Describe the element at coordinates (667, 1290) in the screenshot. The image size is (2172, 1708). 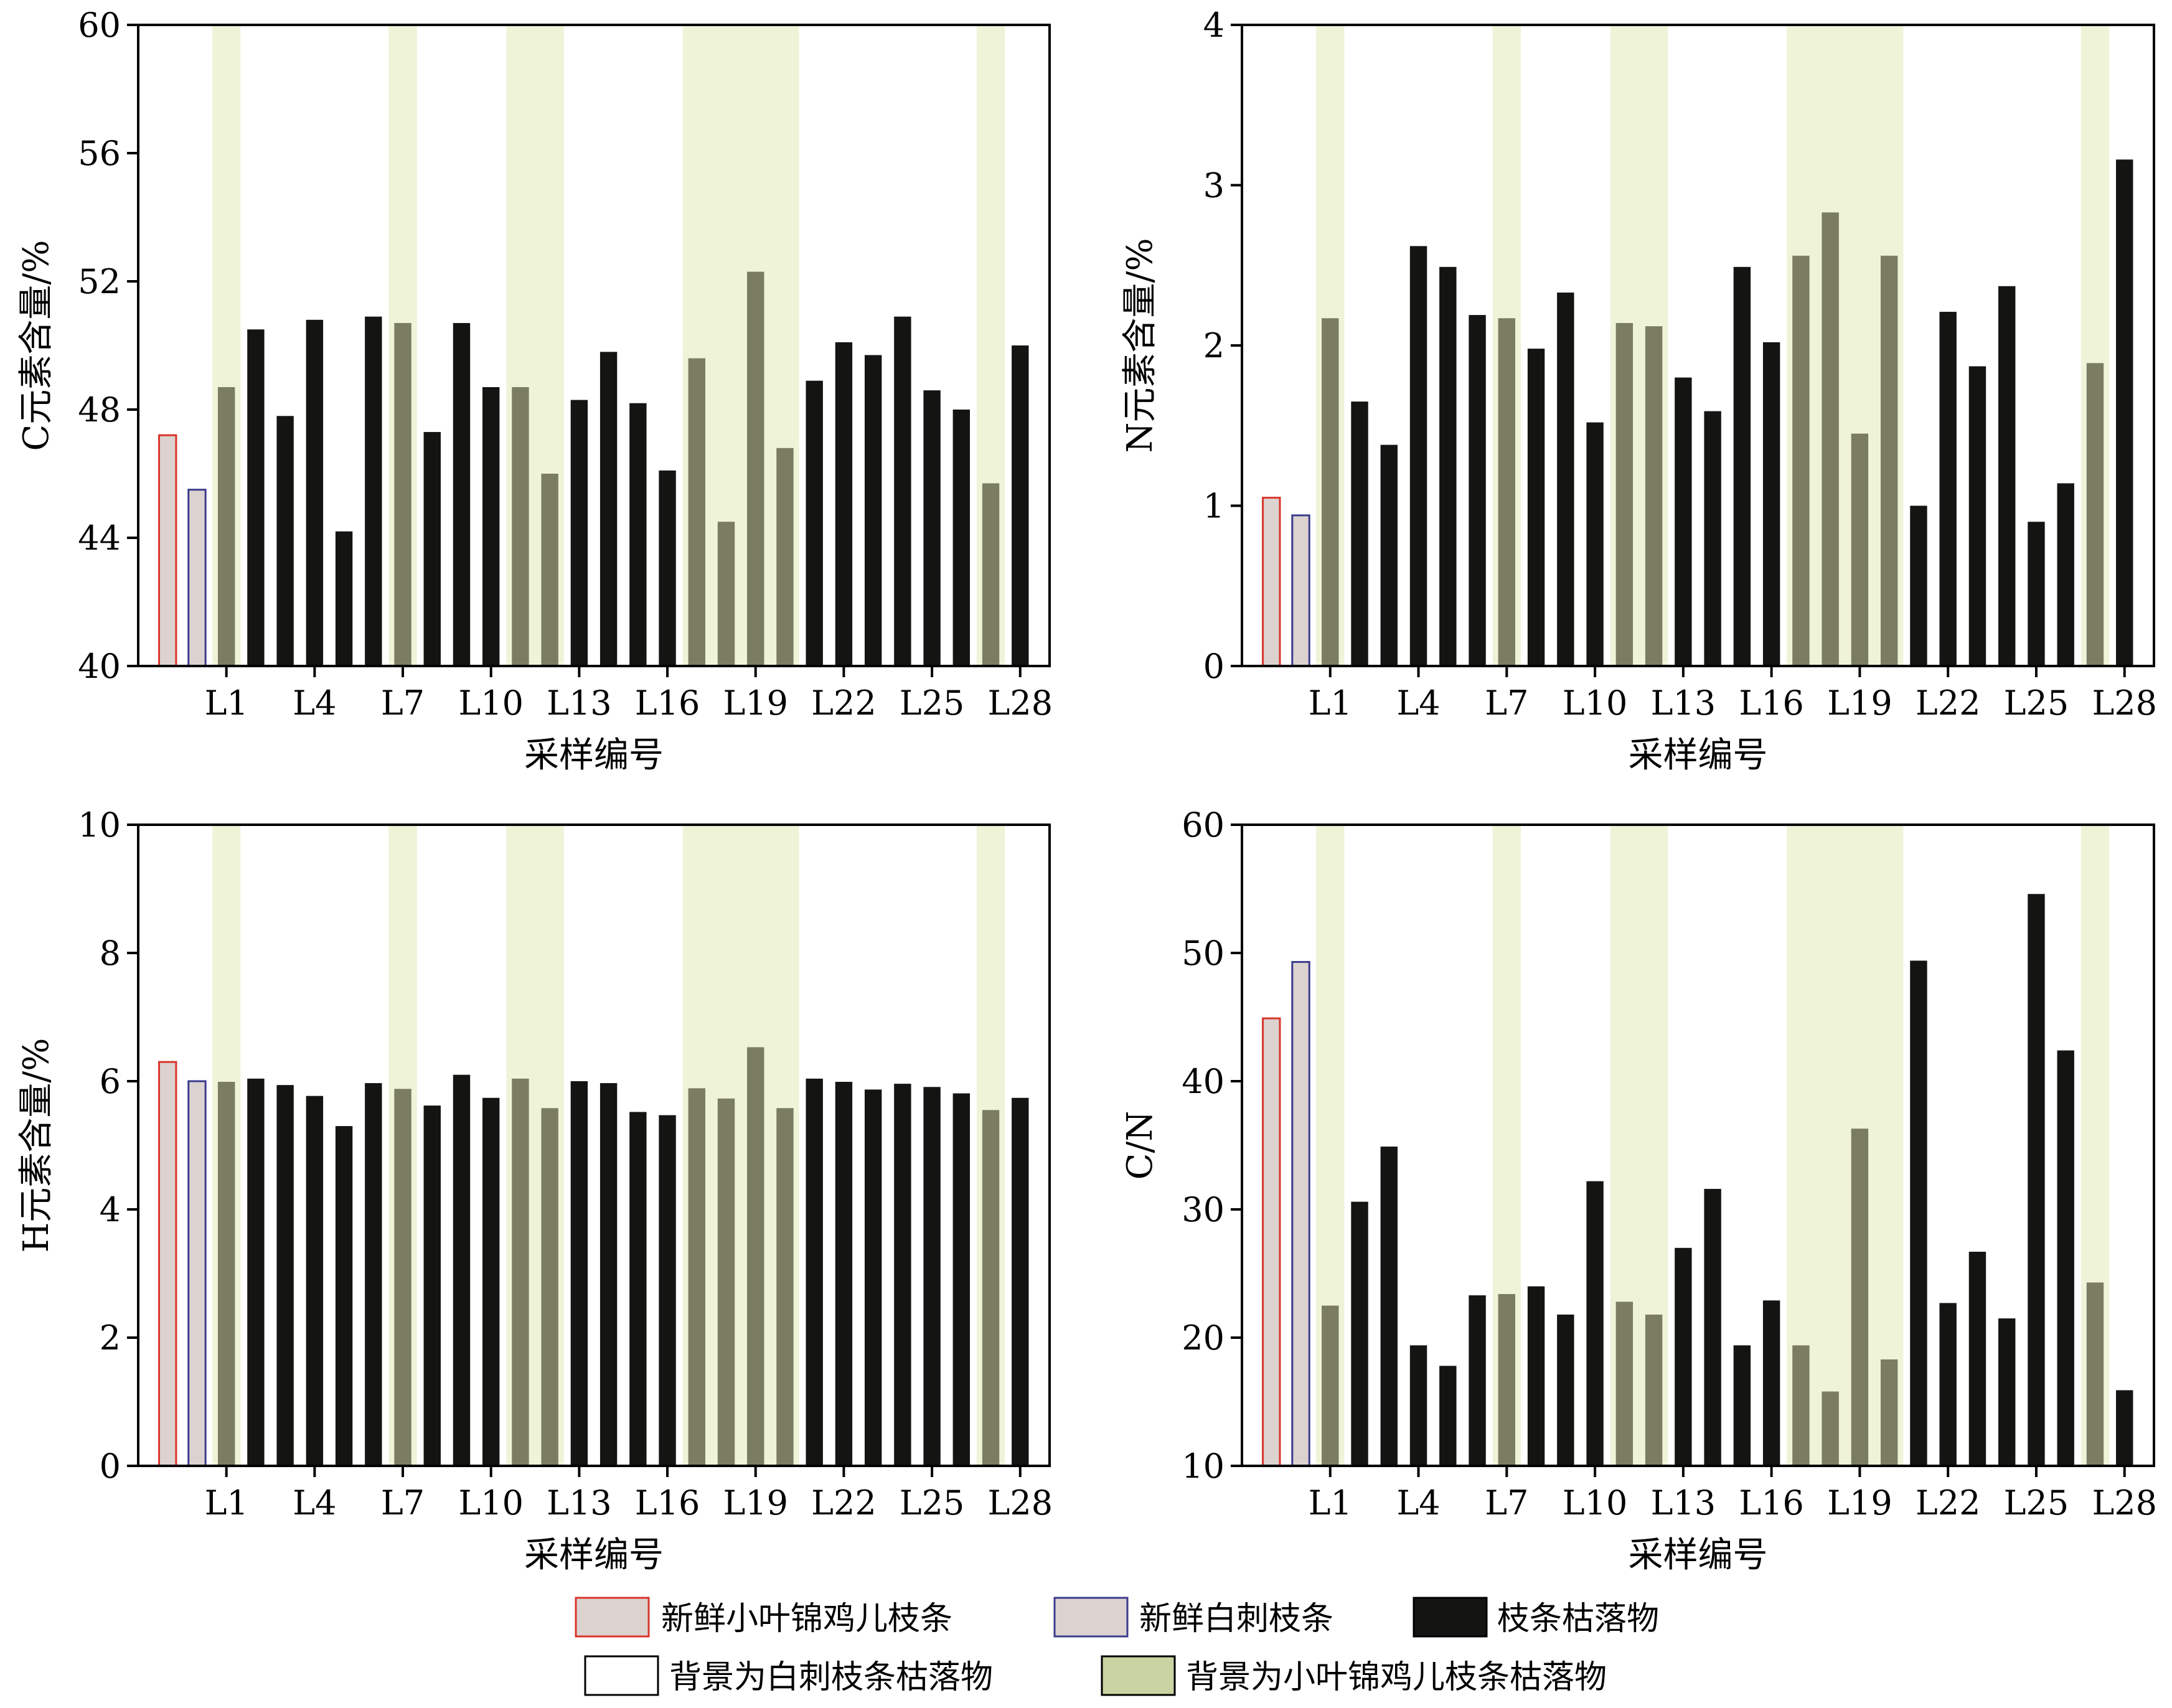
I see `bar-L16` at that location.